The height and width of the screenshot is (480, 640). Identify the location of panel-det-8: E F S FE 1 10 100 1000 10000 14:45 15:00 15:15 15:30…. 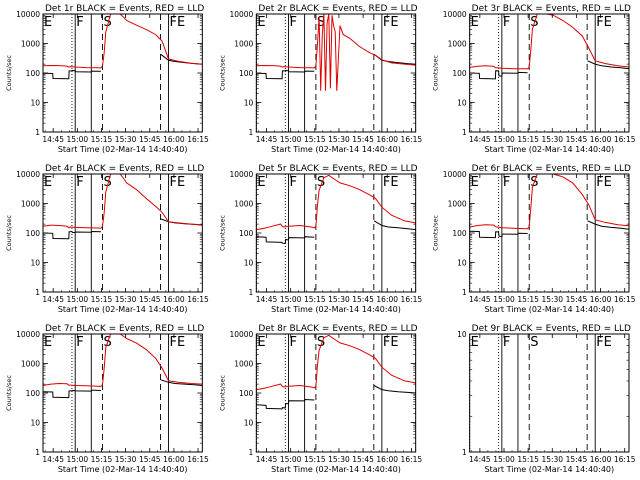
(320, 399).